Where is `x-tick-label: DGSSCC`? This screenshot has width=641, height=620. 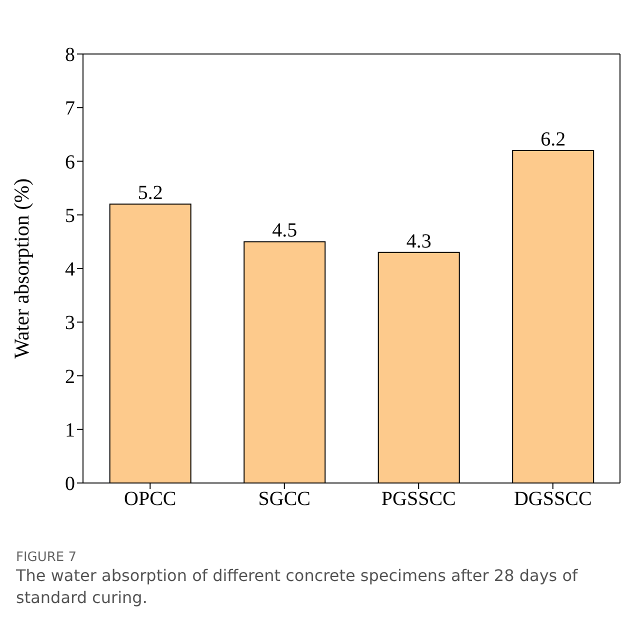 x-tick-label: DGSSCC is located at coordinates (553, 499).